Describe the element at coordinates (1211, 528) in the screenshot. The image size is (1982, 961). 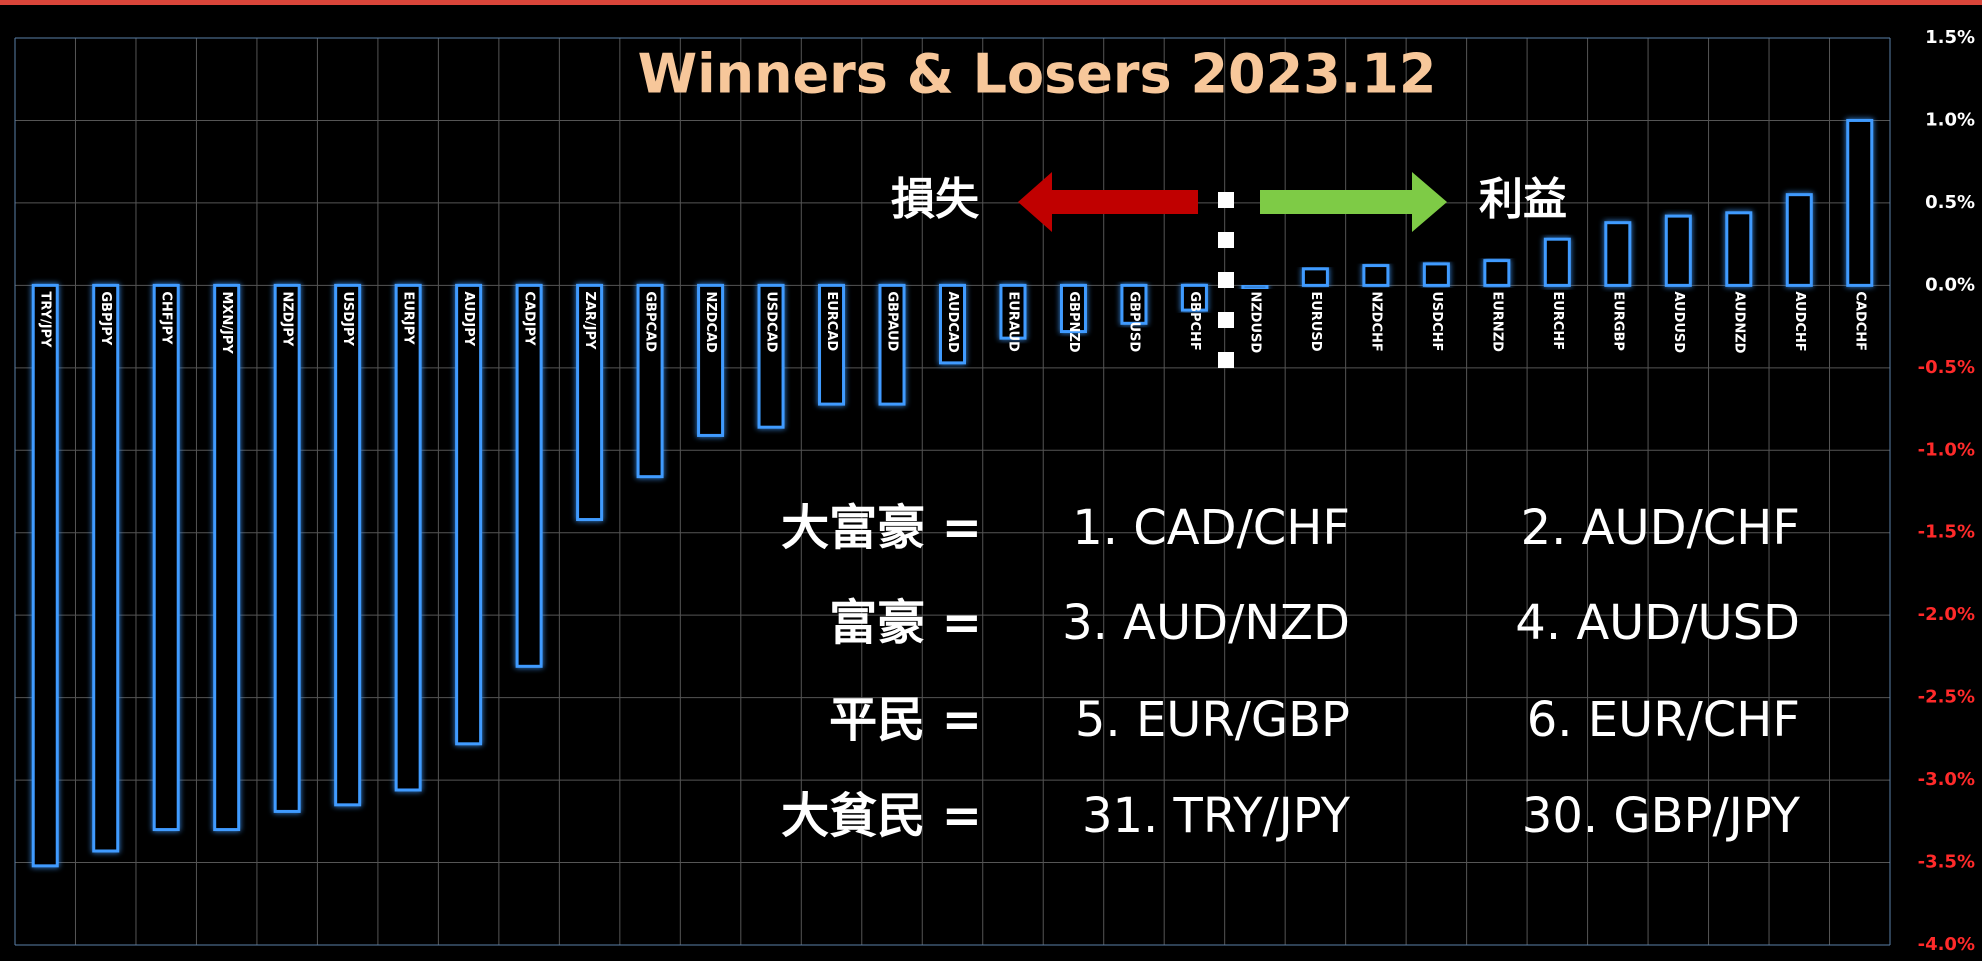
I see `rank-first: 1. CAD/CHF` at that location.